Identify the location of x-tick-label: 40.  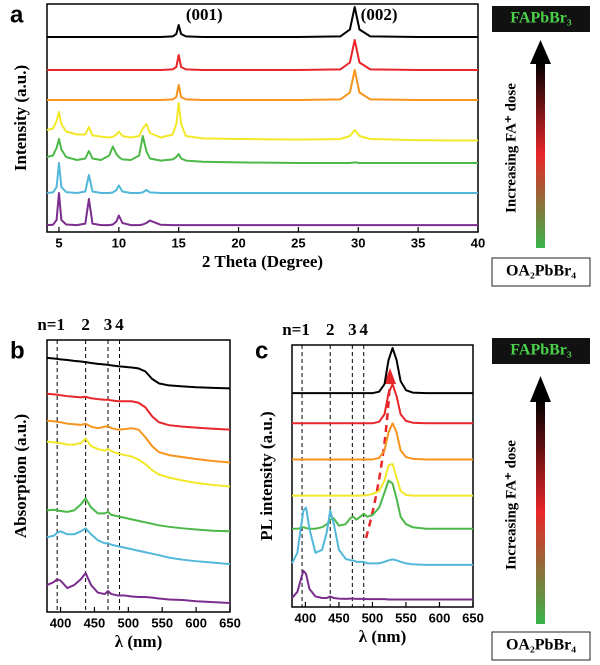
(478, 242).